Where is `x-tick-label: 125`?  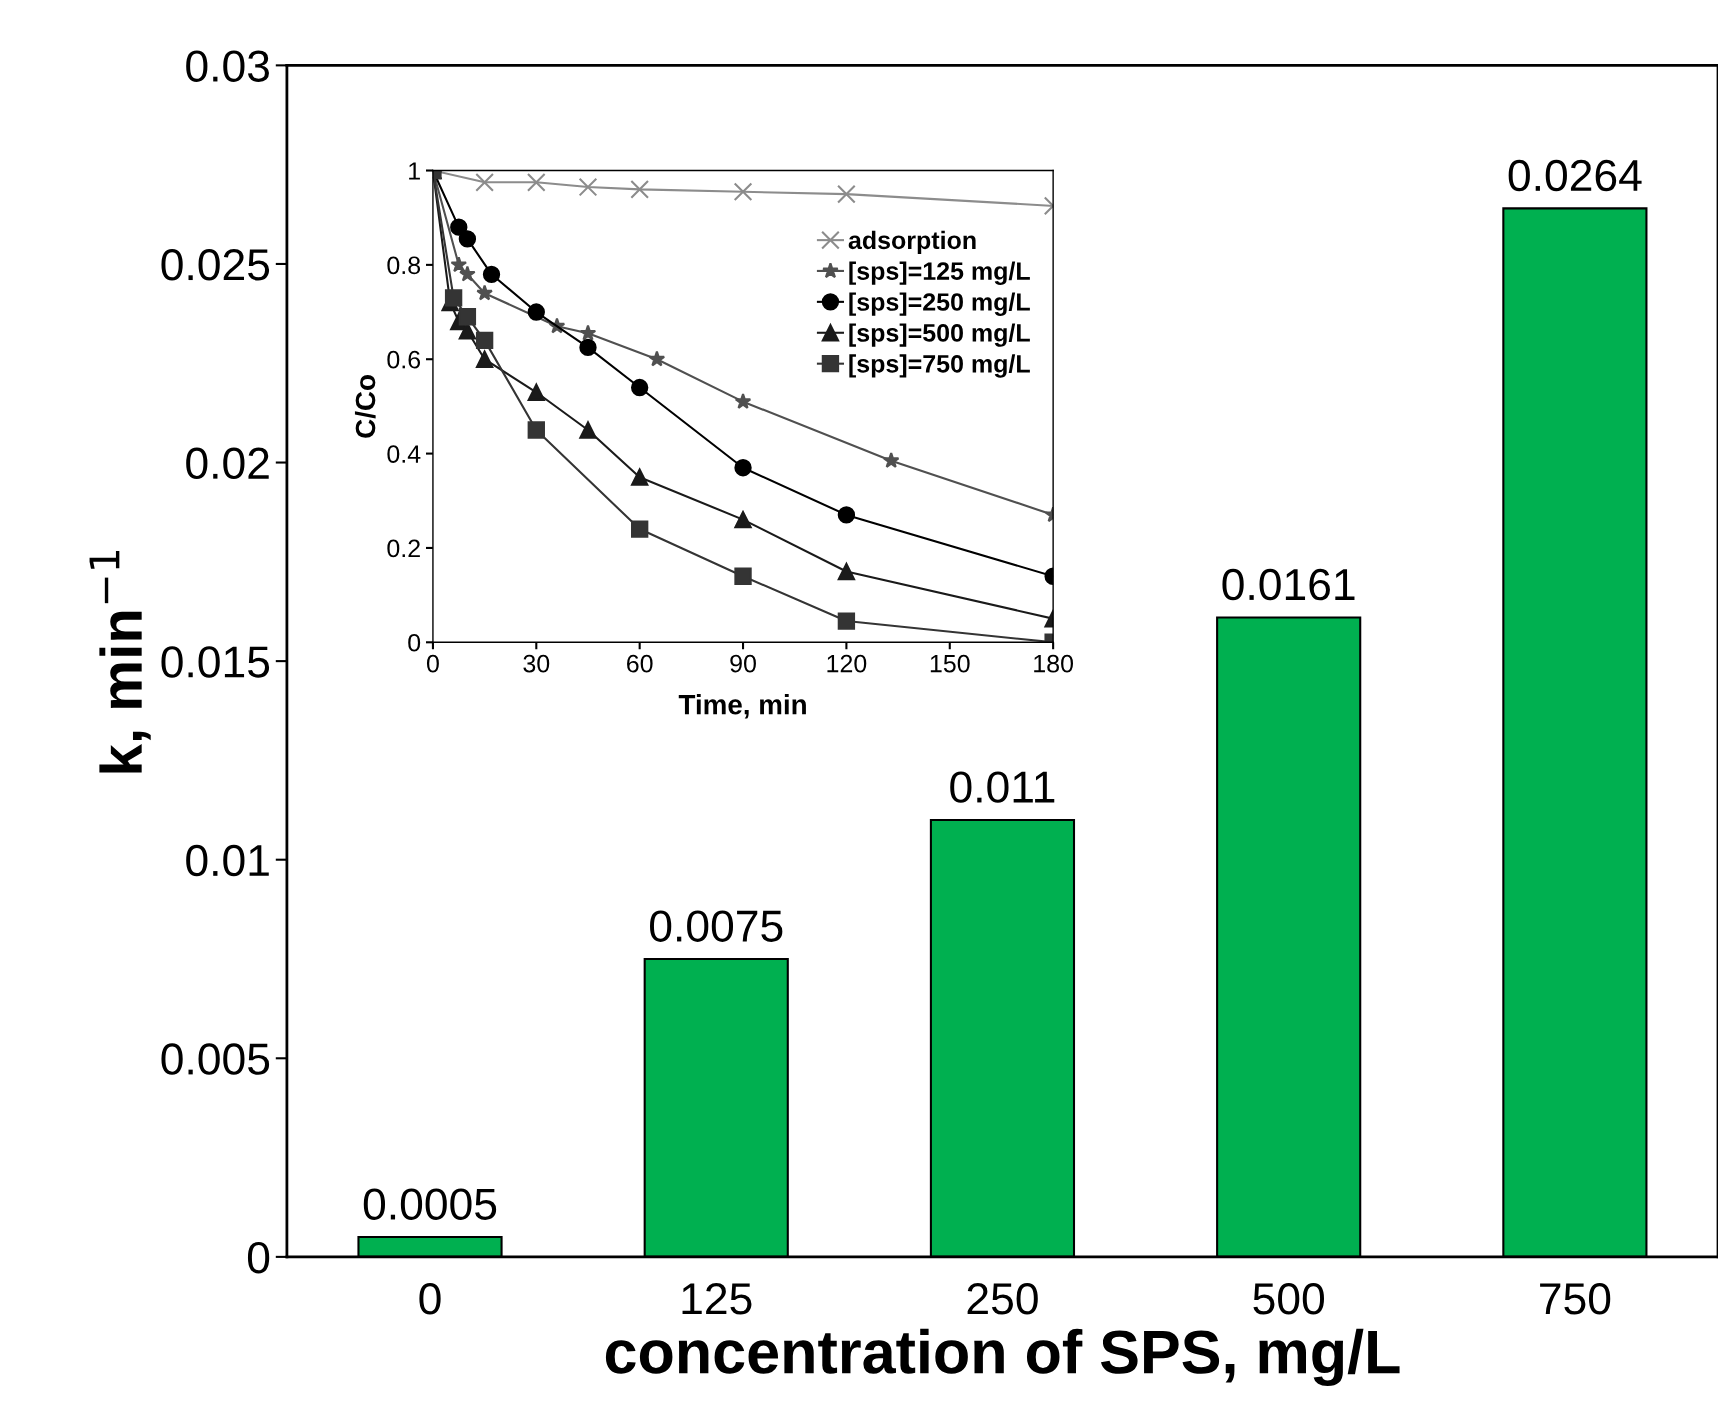 x-tick-label: 125 is located at coordinates (717, 1299).